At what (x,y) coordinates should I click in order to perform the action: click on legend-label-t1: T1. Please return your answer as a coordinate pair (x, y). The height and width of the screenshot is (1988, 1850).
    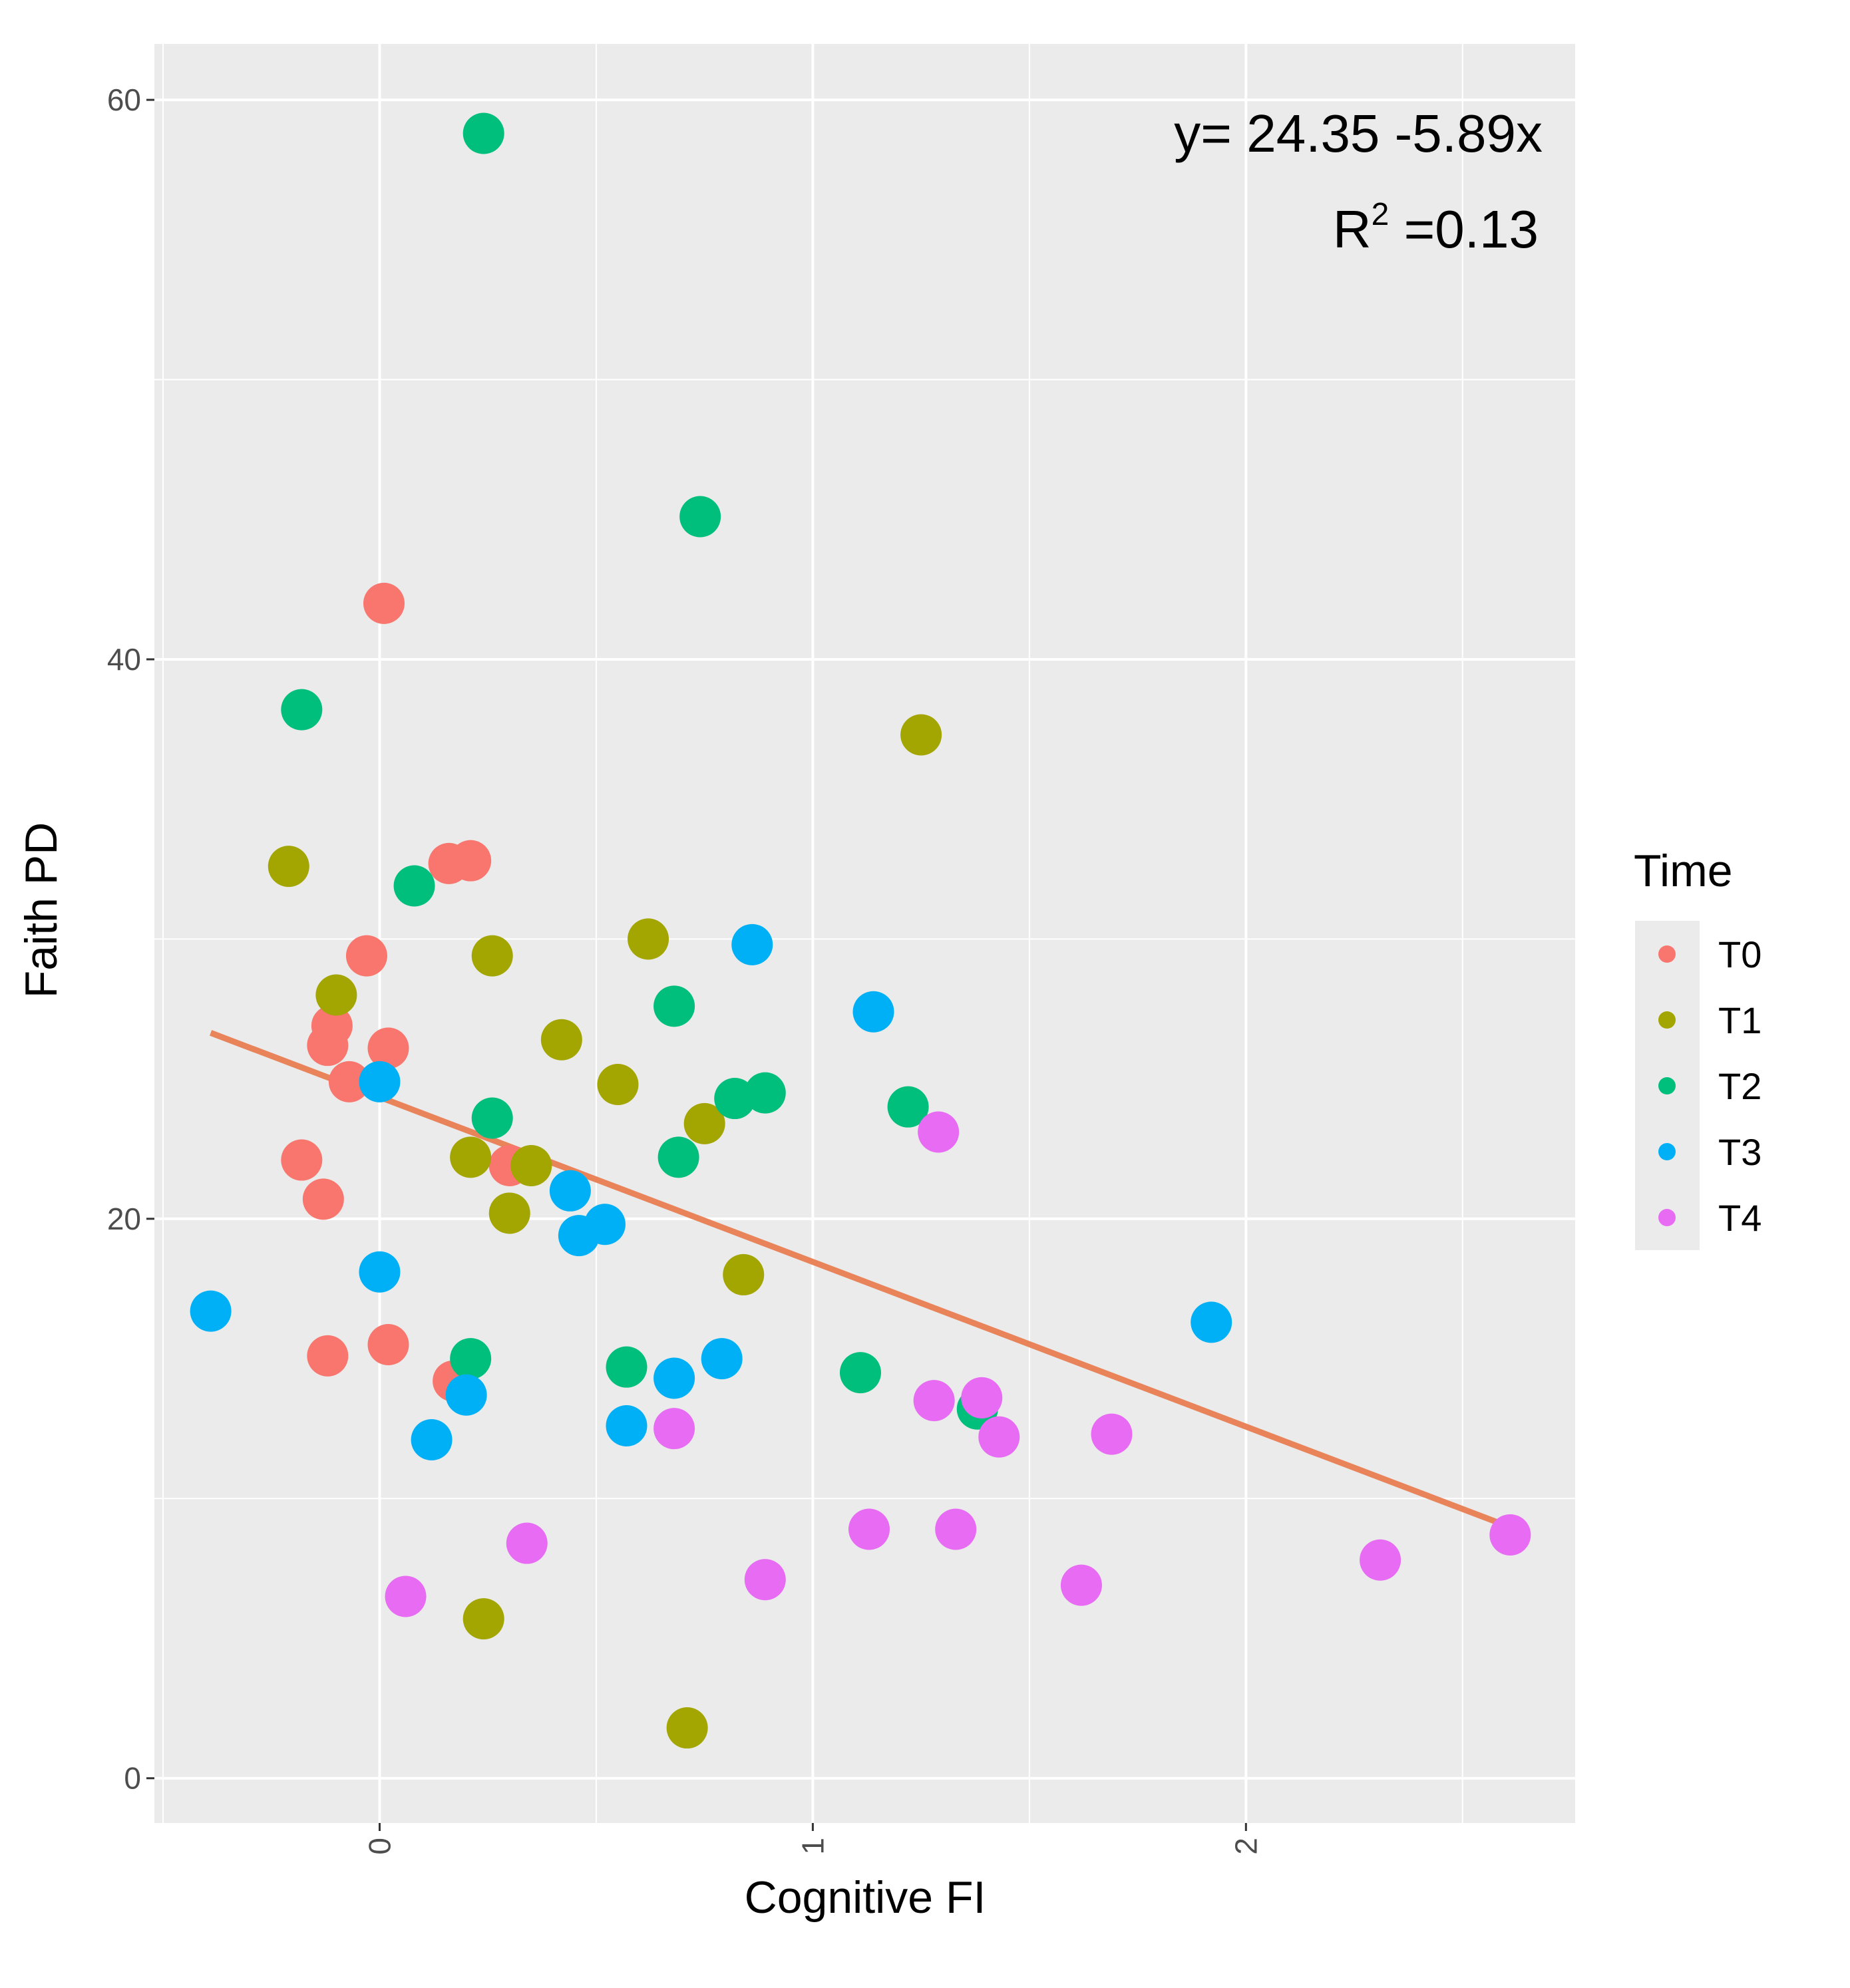
    Looking at the image, I should click on (1739, 1020).